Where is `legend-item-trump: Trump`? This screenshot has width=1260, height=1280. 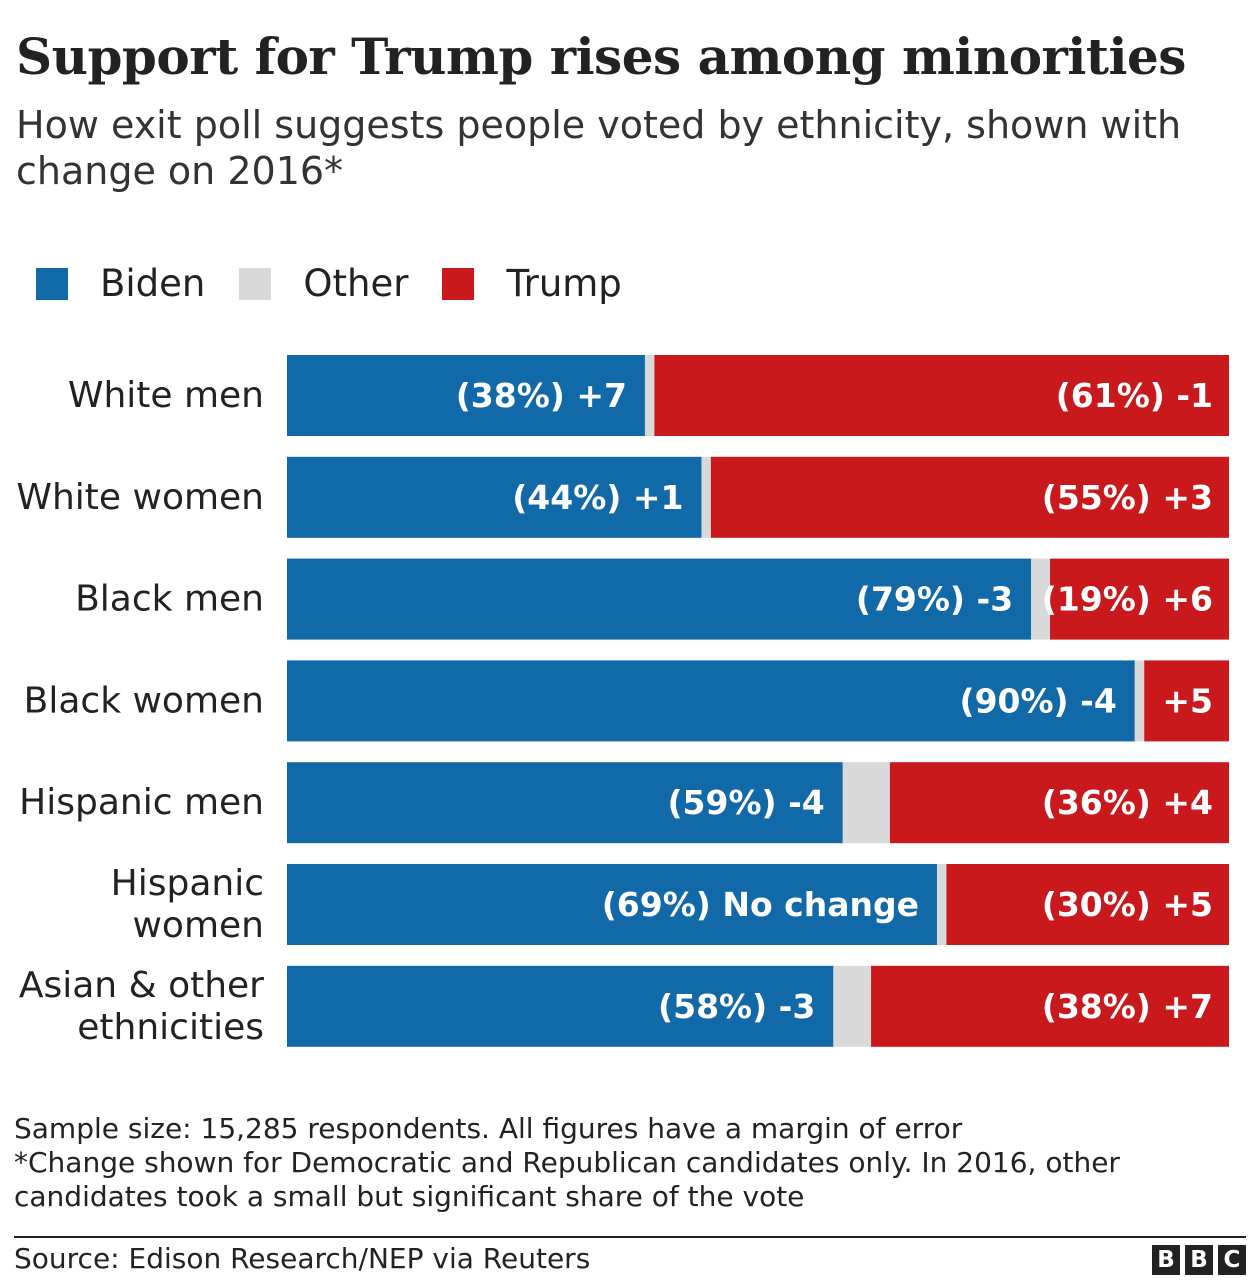 legend-item-trump: Trump is located at coordinates (532, 284).